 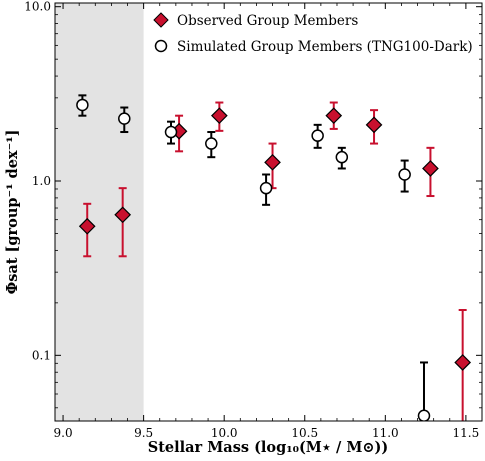 I want to click on y-axis-label: Φsat [group⁻¹ dex⁻¹], so click(x=12, y=212).